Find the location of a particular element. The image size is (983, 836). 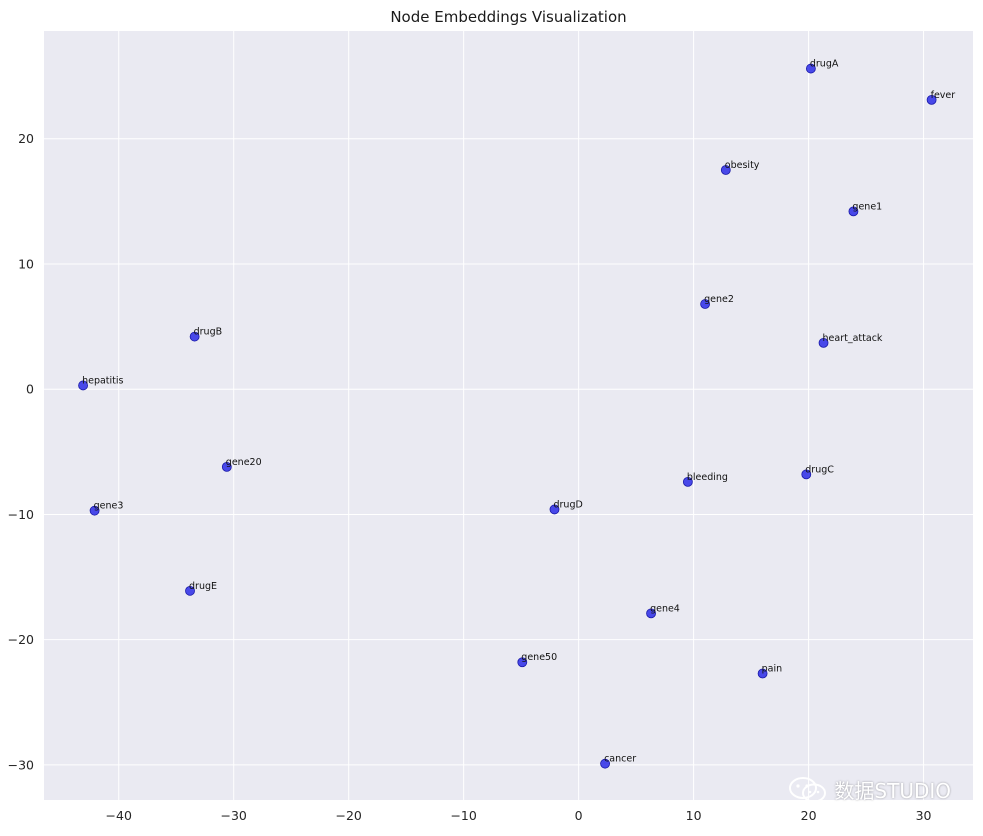

data-point-gene1 is located at coordinates (853, 211).